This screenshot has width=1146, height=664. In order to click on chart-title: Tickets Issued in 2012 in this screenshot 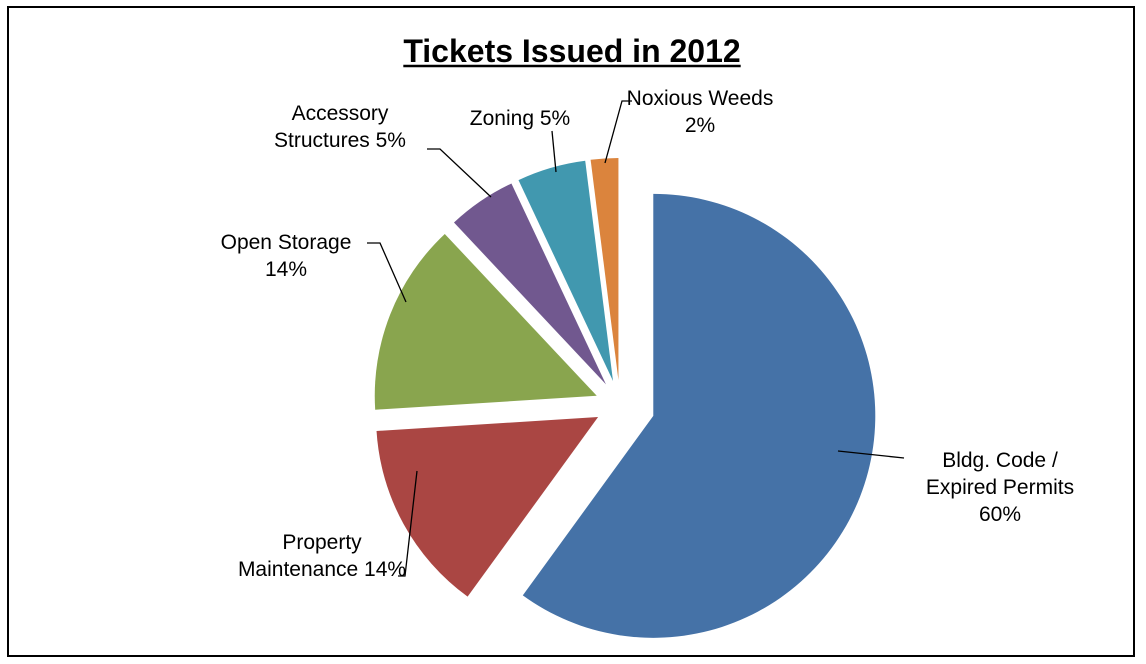, I will do `click(571, 51)`.